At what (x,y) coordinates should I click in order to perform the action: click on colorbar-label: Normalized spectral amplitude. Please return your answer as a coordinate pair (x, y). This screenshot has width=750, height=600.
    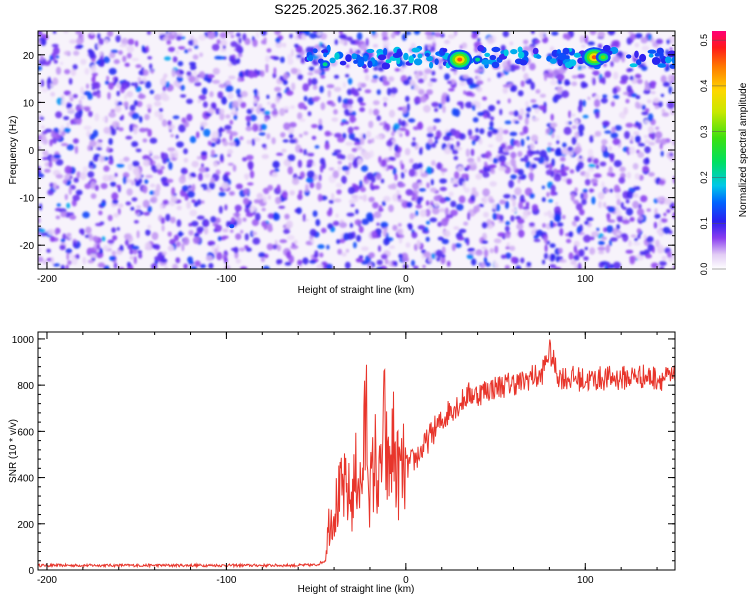
    Looking at the image, I should click on (743, 149).